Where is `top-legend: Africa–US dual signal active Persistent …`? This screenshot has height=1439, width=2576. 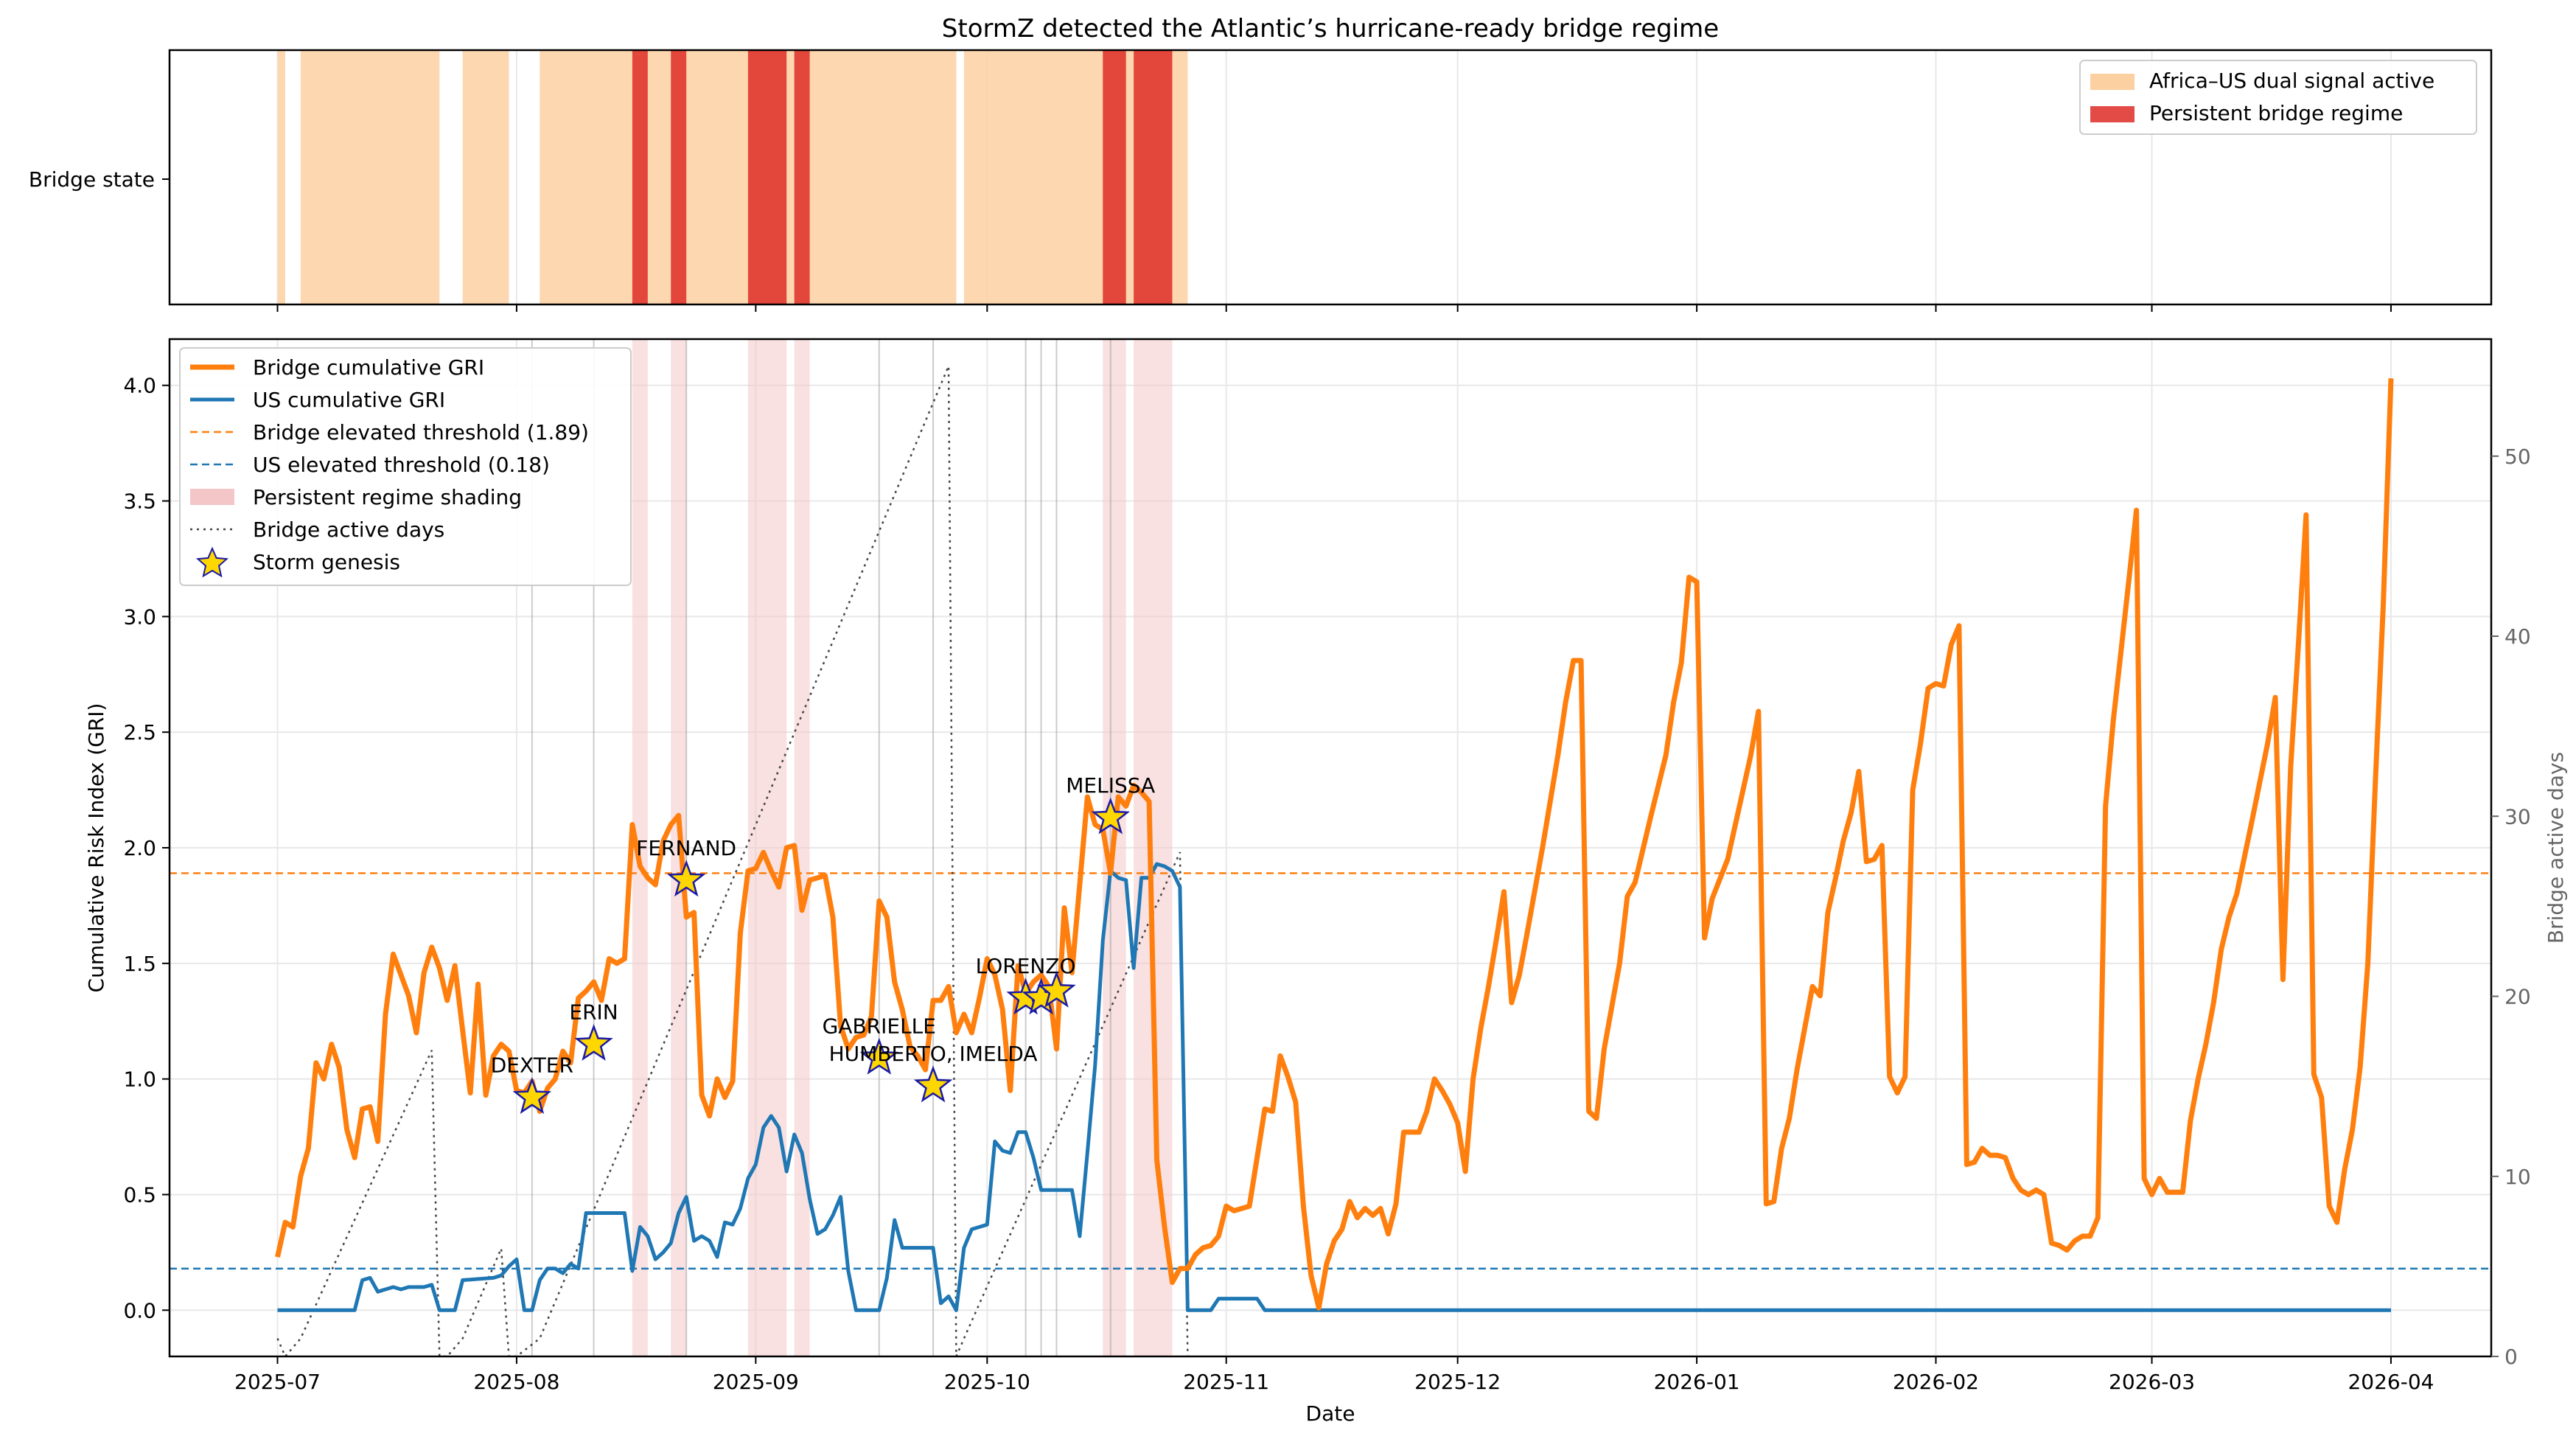 top-legend: Africa–US dual signal active Persistent … is located at coordinates (2278, 97).